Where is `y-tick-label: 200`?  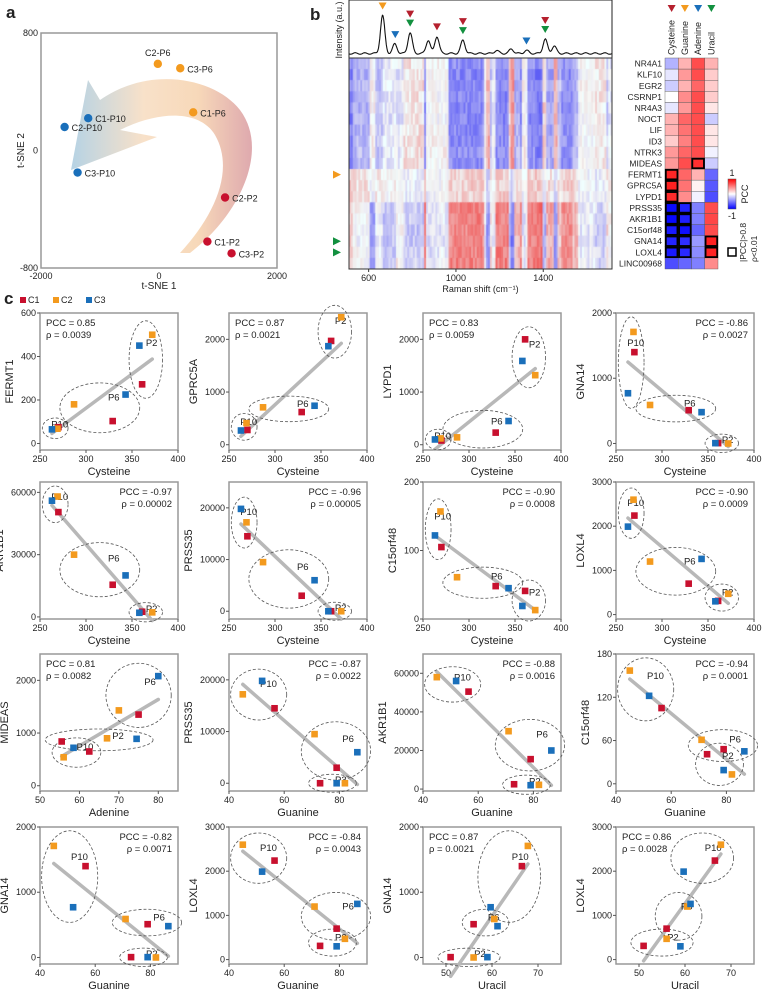
y-tick-label: 200 is located at coordinates (28, 400).